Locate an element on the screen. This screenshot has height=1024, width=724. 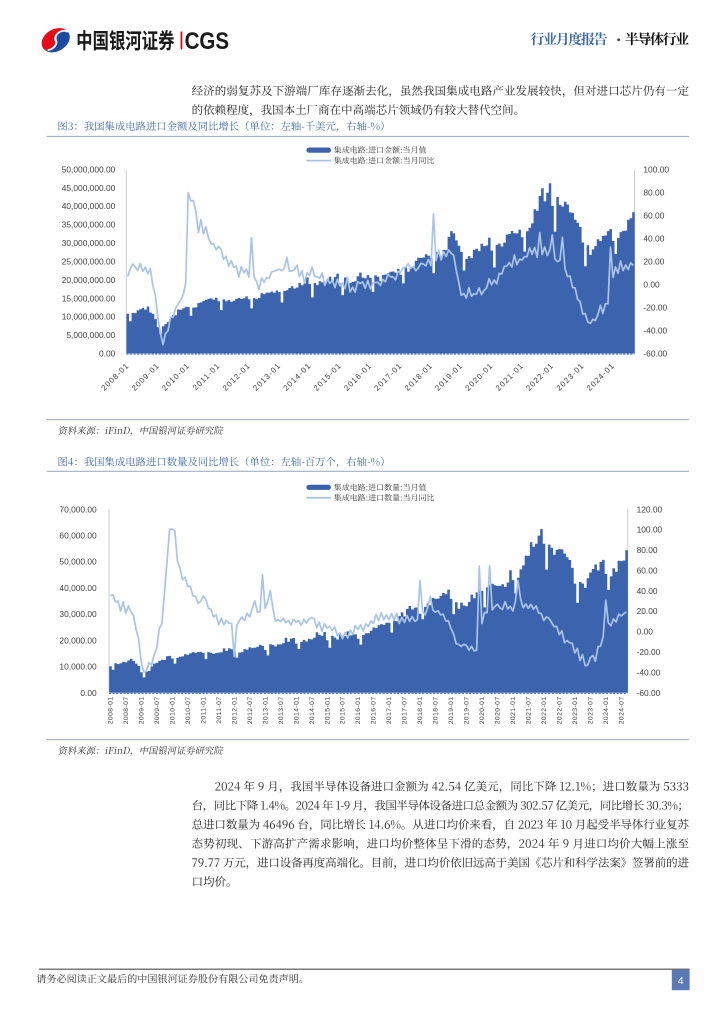
svg-text: CGS is located at coordinates (207, 41).